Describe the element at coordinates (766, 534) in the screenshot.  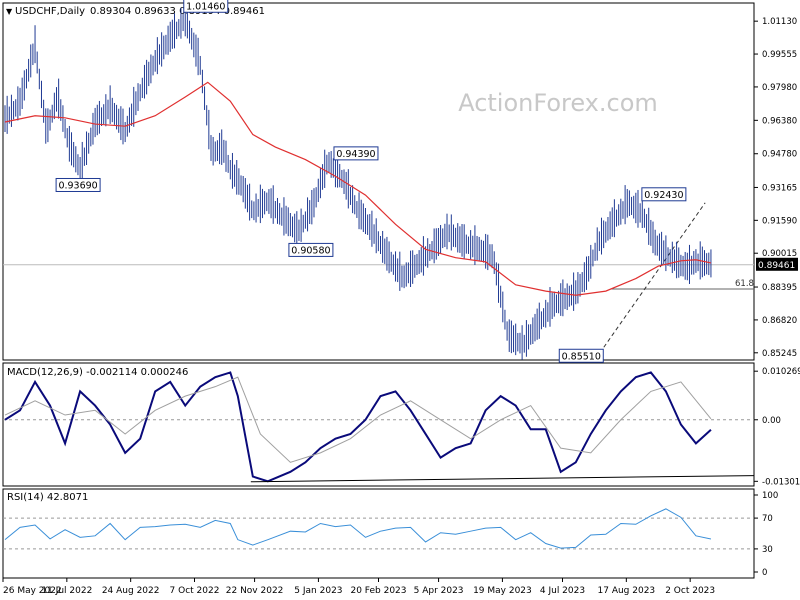
I see `rsi-axis: 100 70 30 0` at that location.